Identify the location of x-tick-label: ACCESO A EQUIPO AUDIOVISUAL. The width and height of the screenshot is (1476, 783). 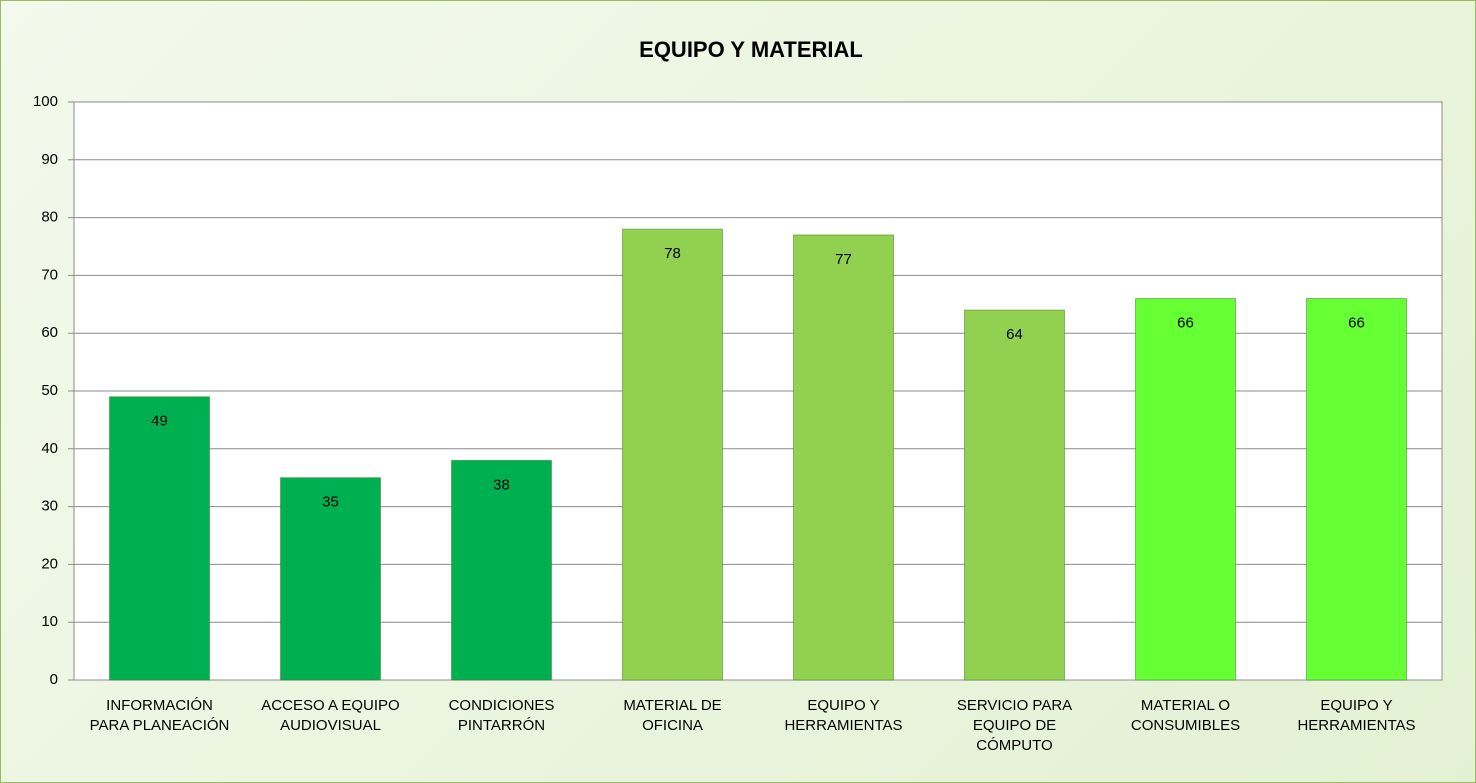
(330, 715).